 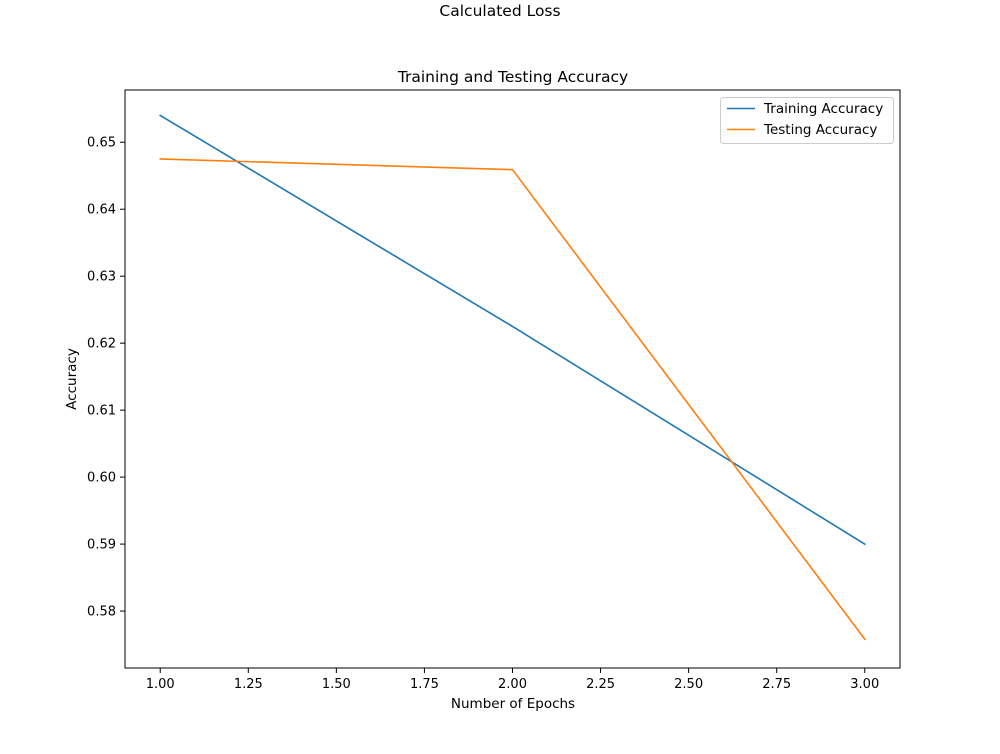 What do you see at coordinates (864, 684) in the screenshot?
I see `x-tick-label: 3.00` at bounding box center [864, 684].